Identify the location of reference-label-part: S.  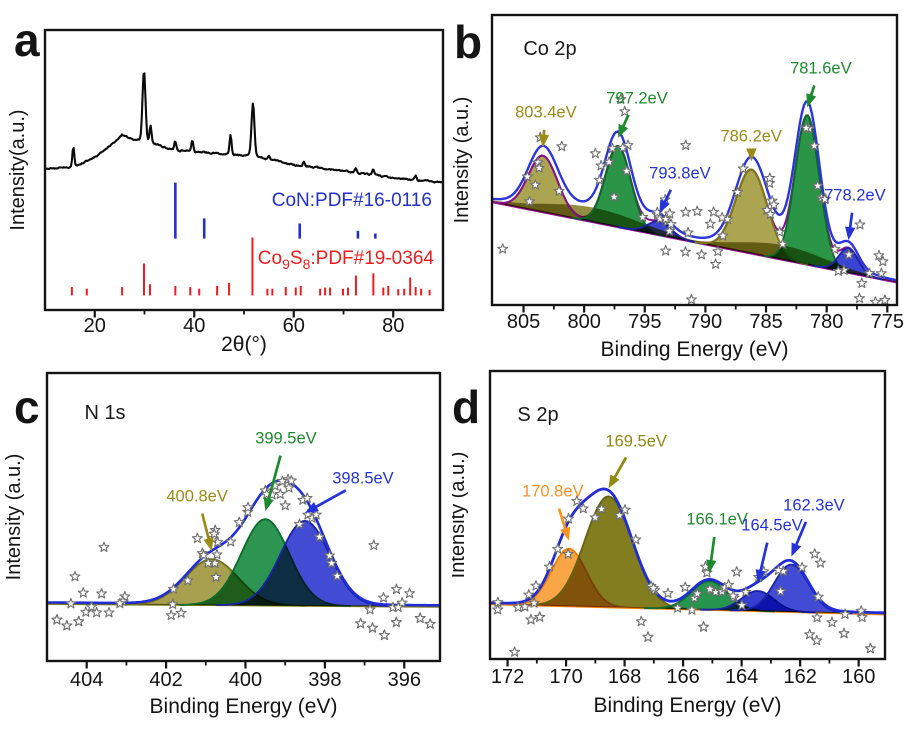
(296, 258).